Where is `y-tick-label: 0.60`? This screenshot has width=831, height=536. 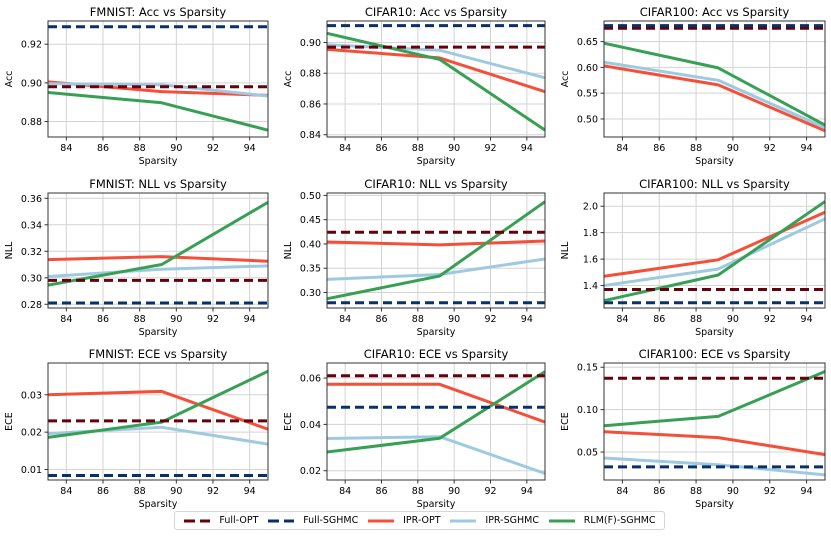
y-tick-label: 0.60 is located at coordinates (587, 68).